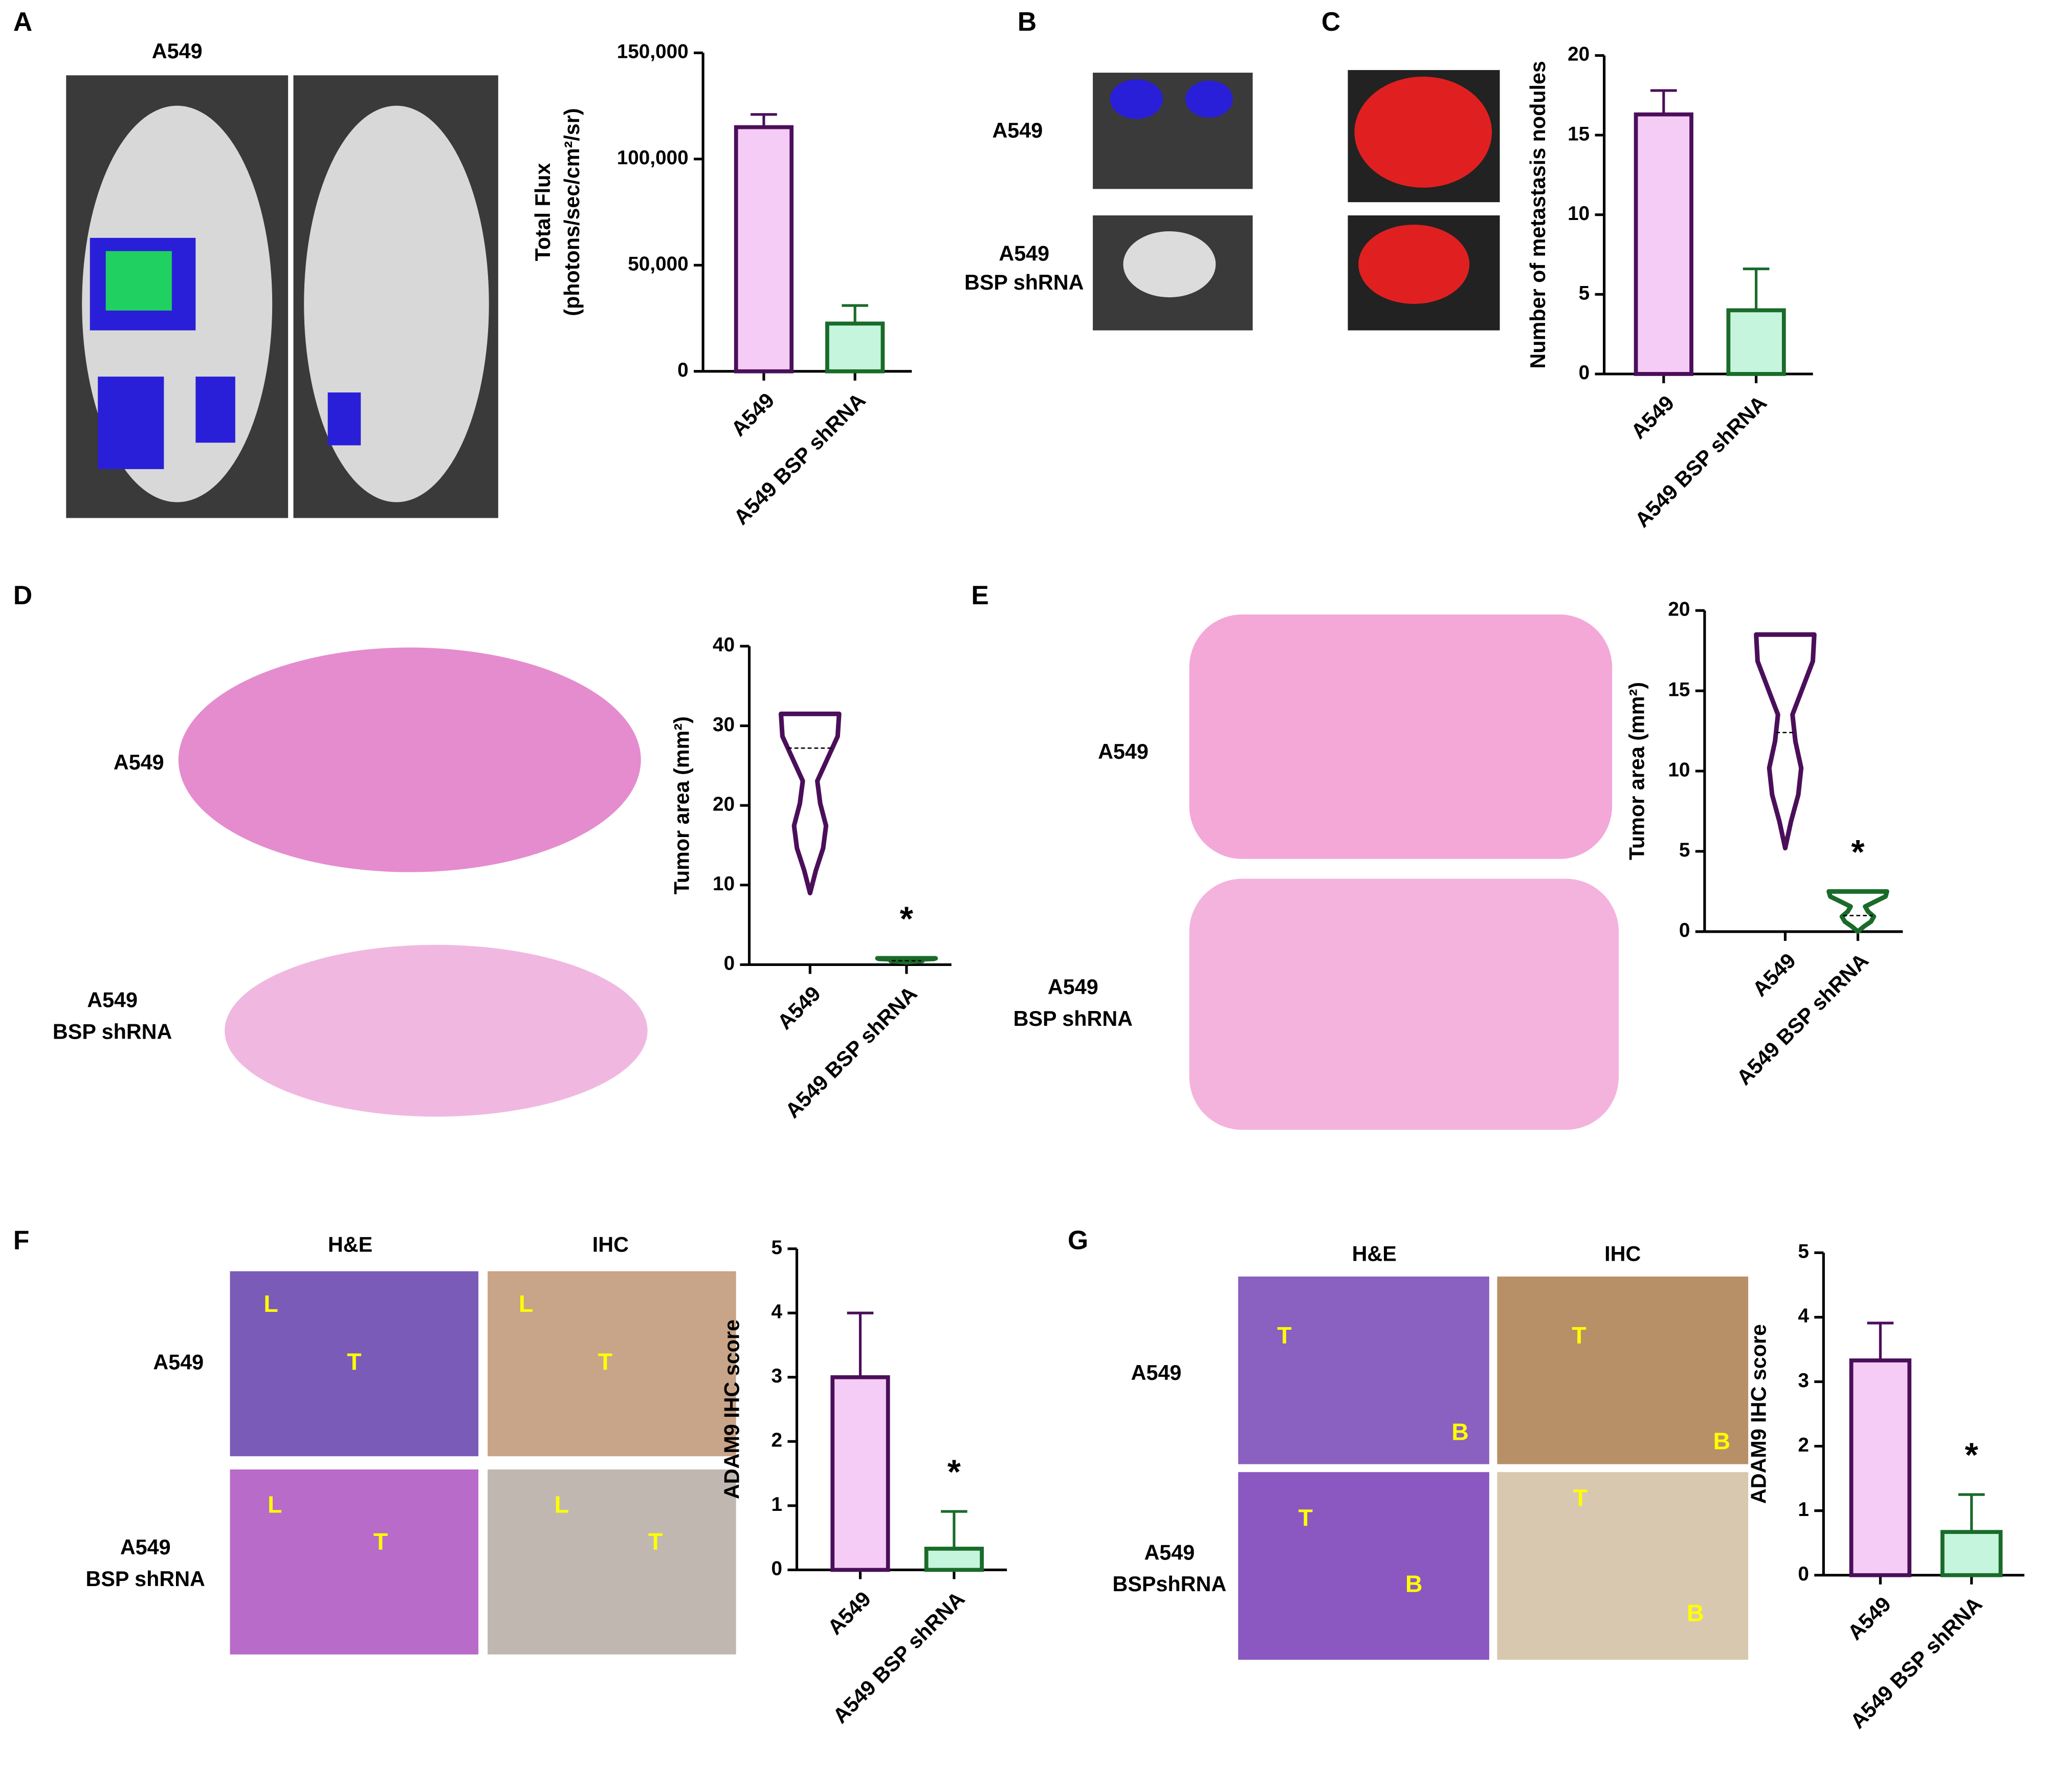  I want to click on panel-letter: B, so click(1027, 21).